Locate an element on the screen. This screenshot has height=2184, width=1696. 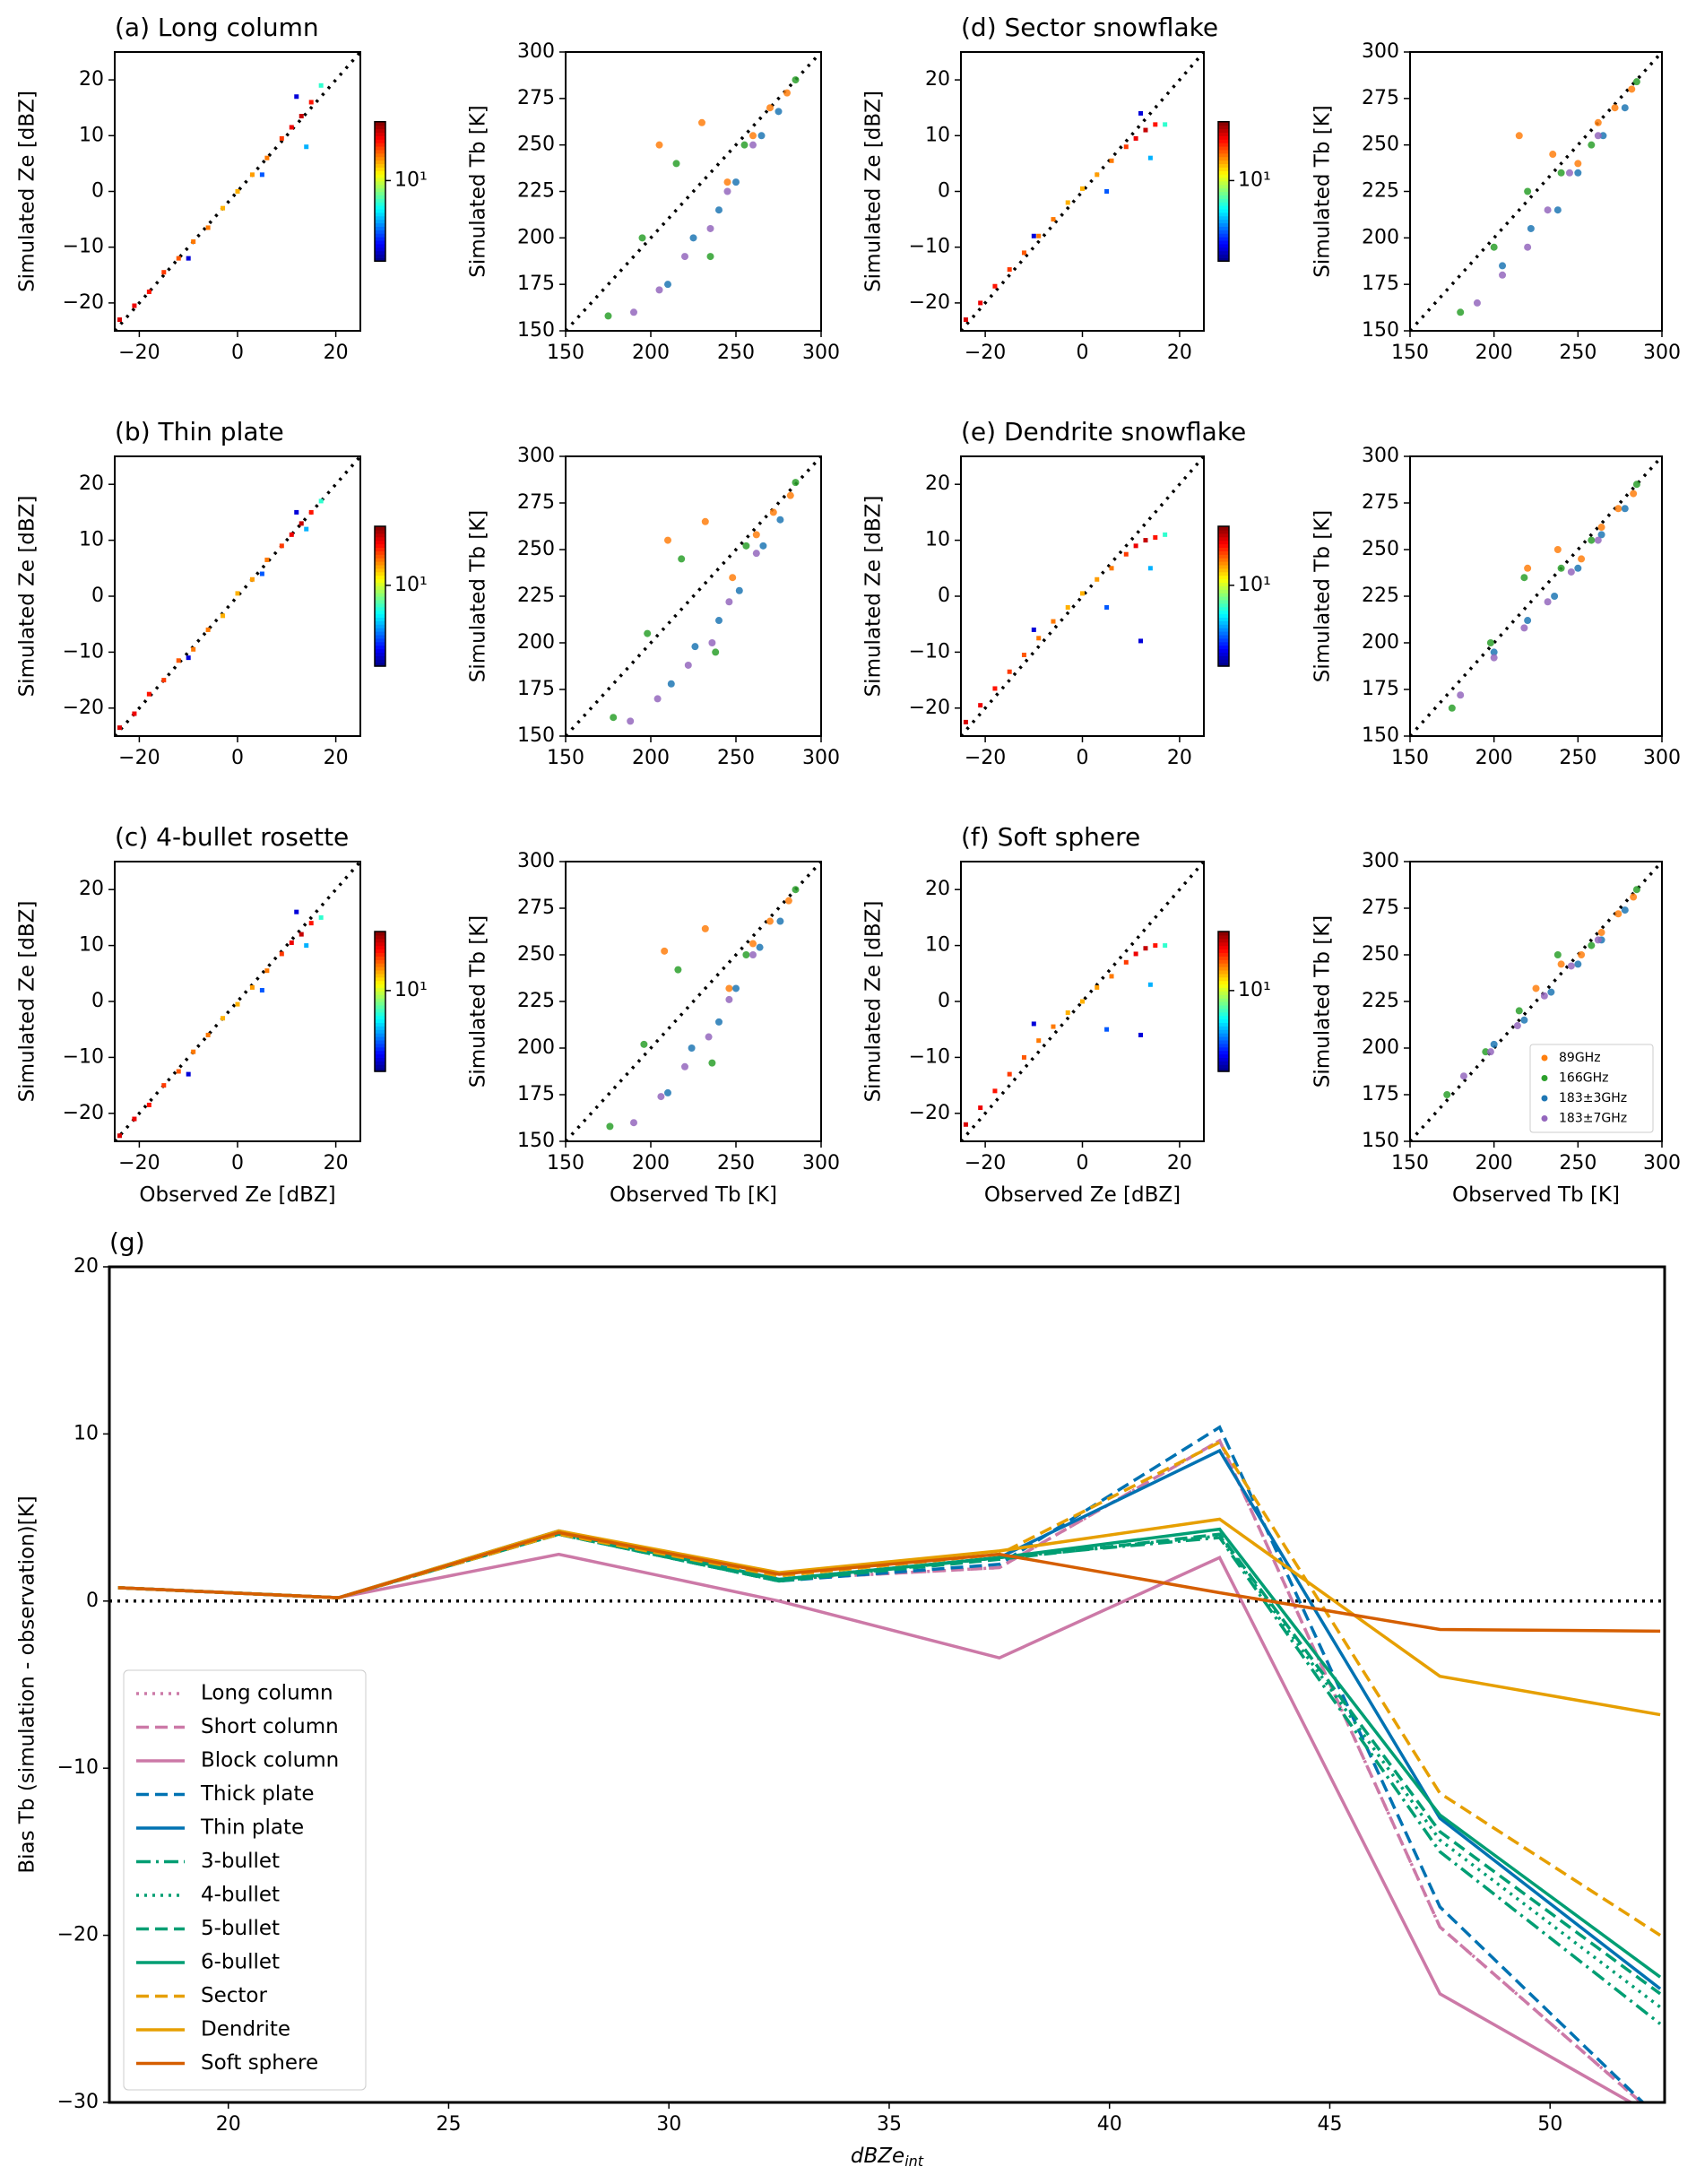
y-tick-label: 175 is located at coordinates (536, 284).